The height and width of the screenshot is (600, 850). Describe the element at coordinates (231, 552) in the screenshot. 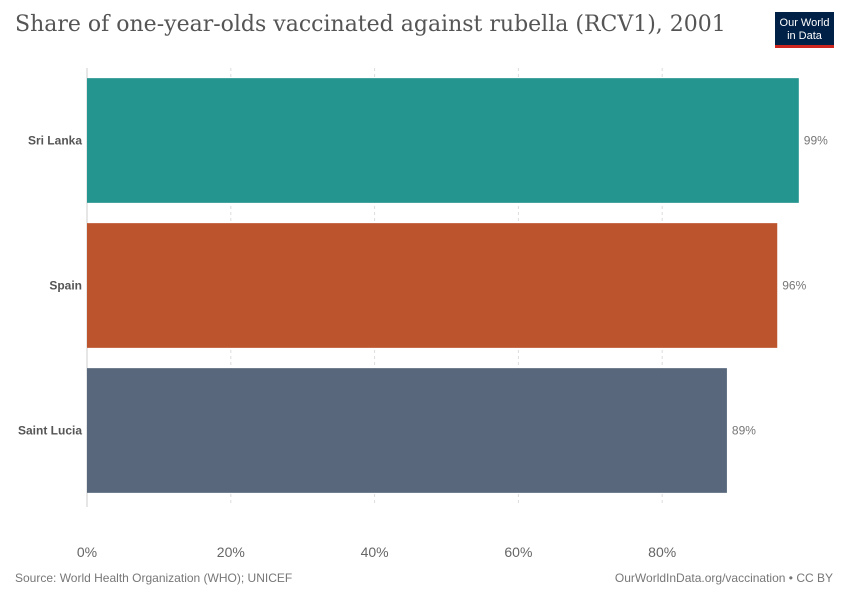

I see `x-tick-label: 20%` at that location.